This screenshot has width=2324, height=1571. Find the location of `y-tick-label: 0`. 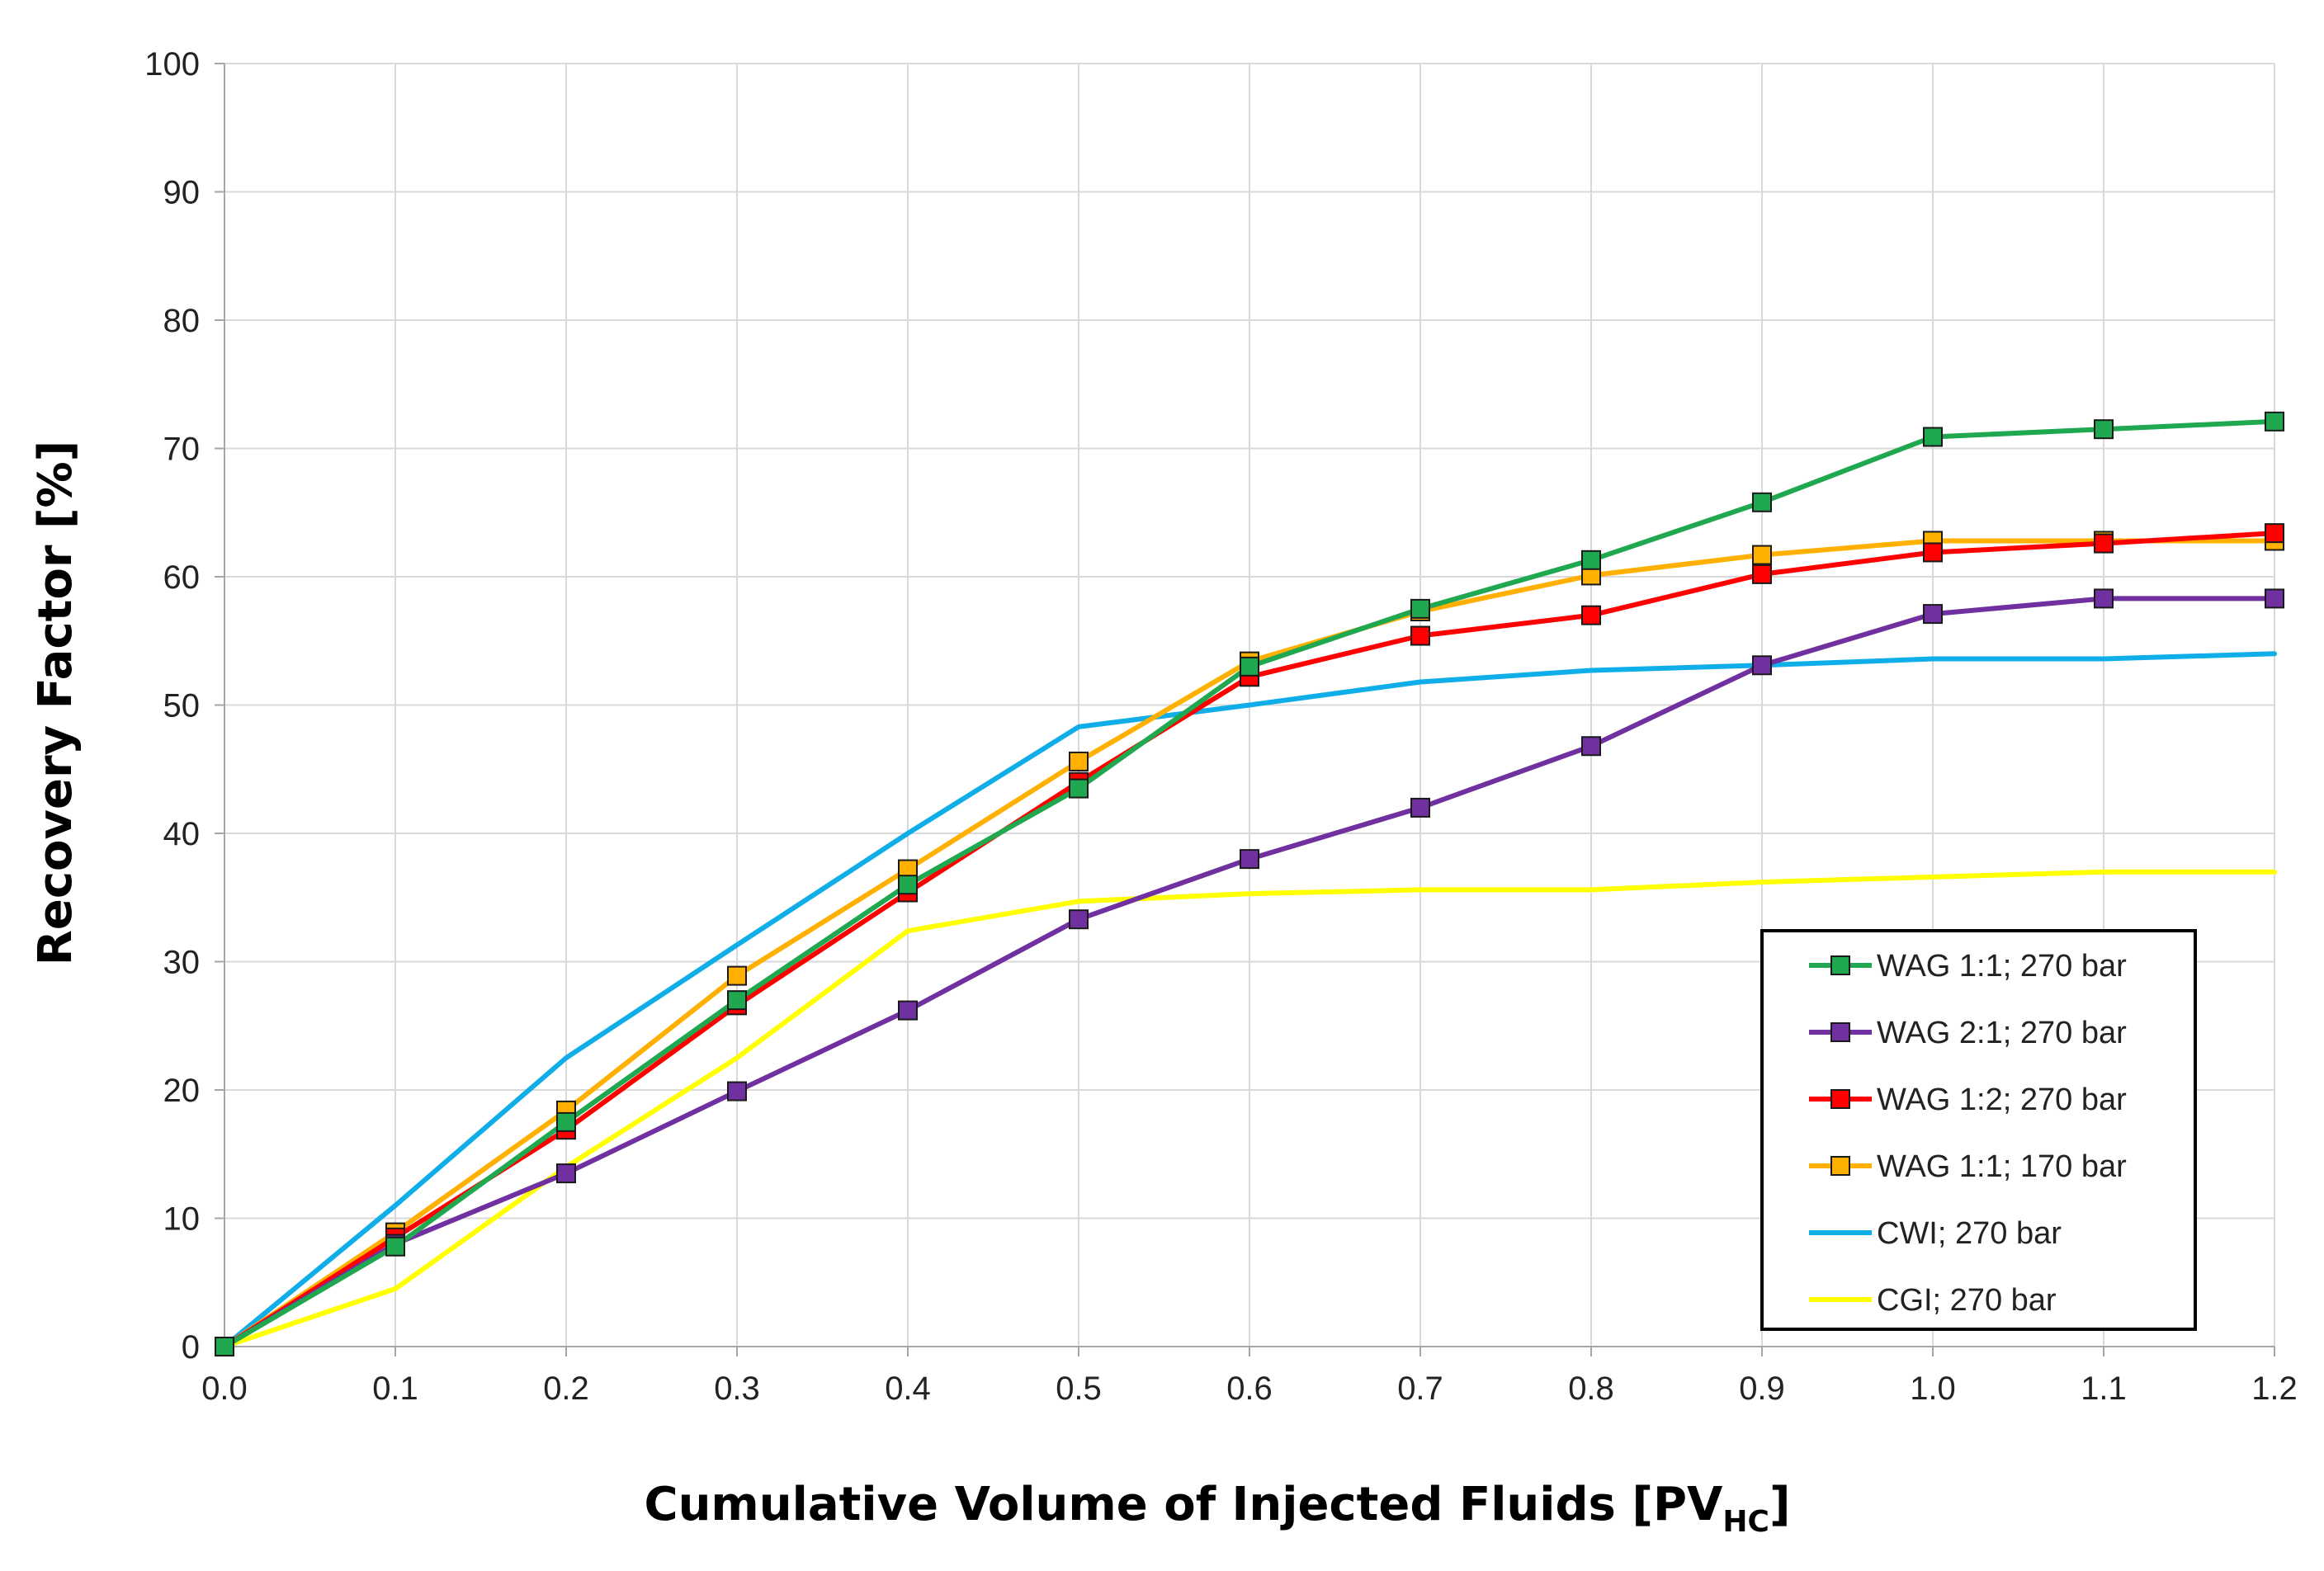

y-tick-label: 0 is located at coordinates (191, 1347).